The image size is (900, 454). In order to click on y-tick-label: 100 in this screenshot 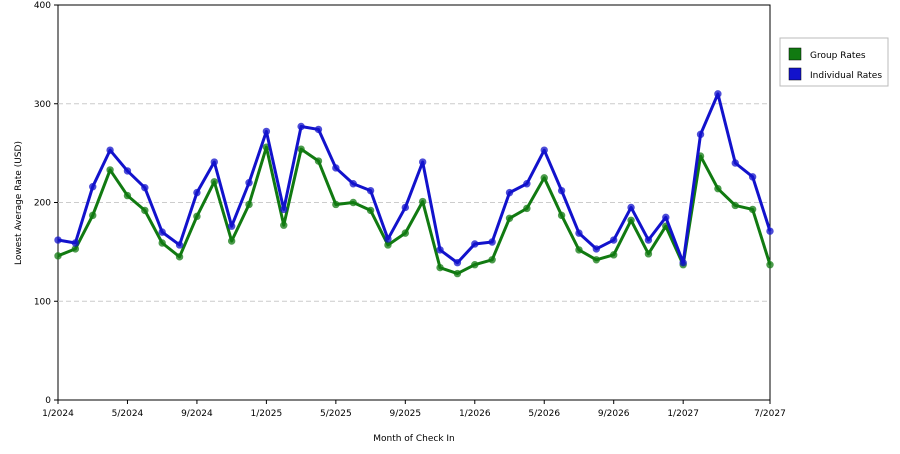, I will do `click(42, 302)`.